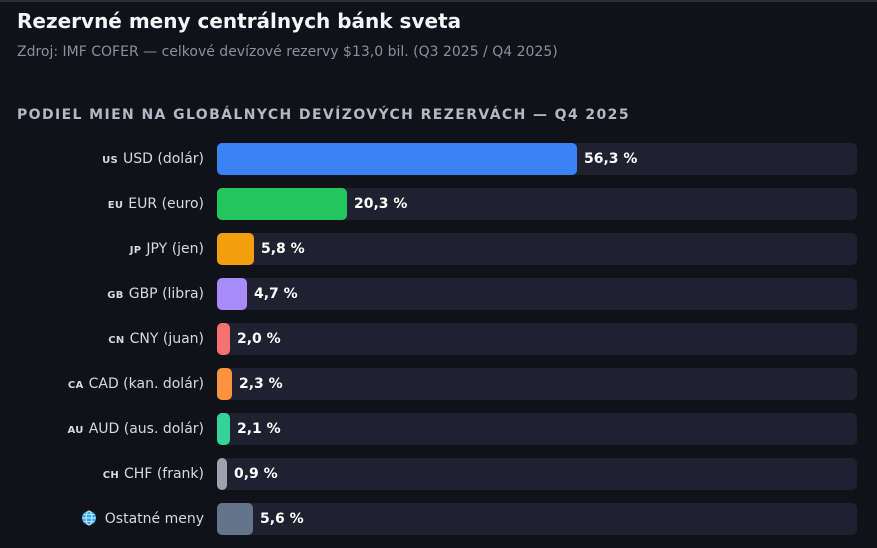 This screenshot has height=548, width=877. Describe the element at coordinates (146, 429) in the screenshot. I see `category-name: AUD (aus. dolár)` at that location.